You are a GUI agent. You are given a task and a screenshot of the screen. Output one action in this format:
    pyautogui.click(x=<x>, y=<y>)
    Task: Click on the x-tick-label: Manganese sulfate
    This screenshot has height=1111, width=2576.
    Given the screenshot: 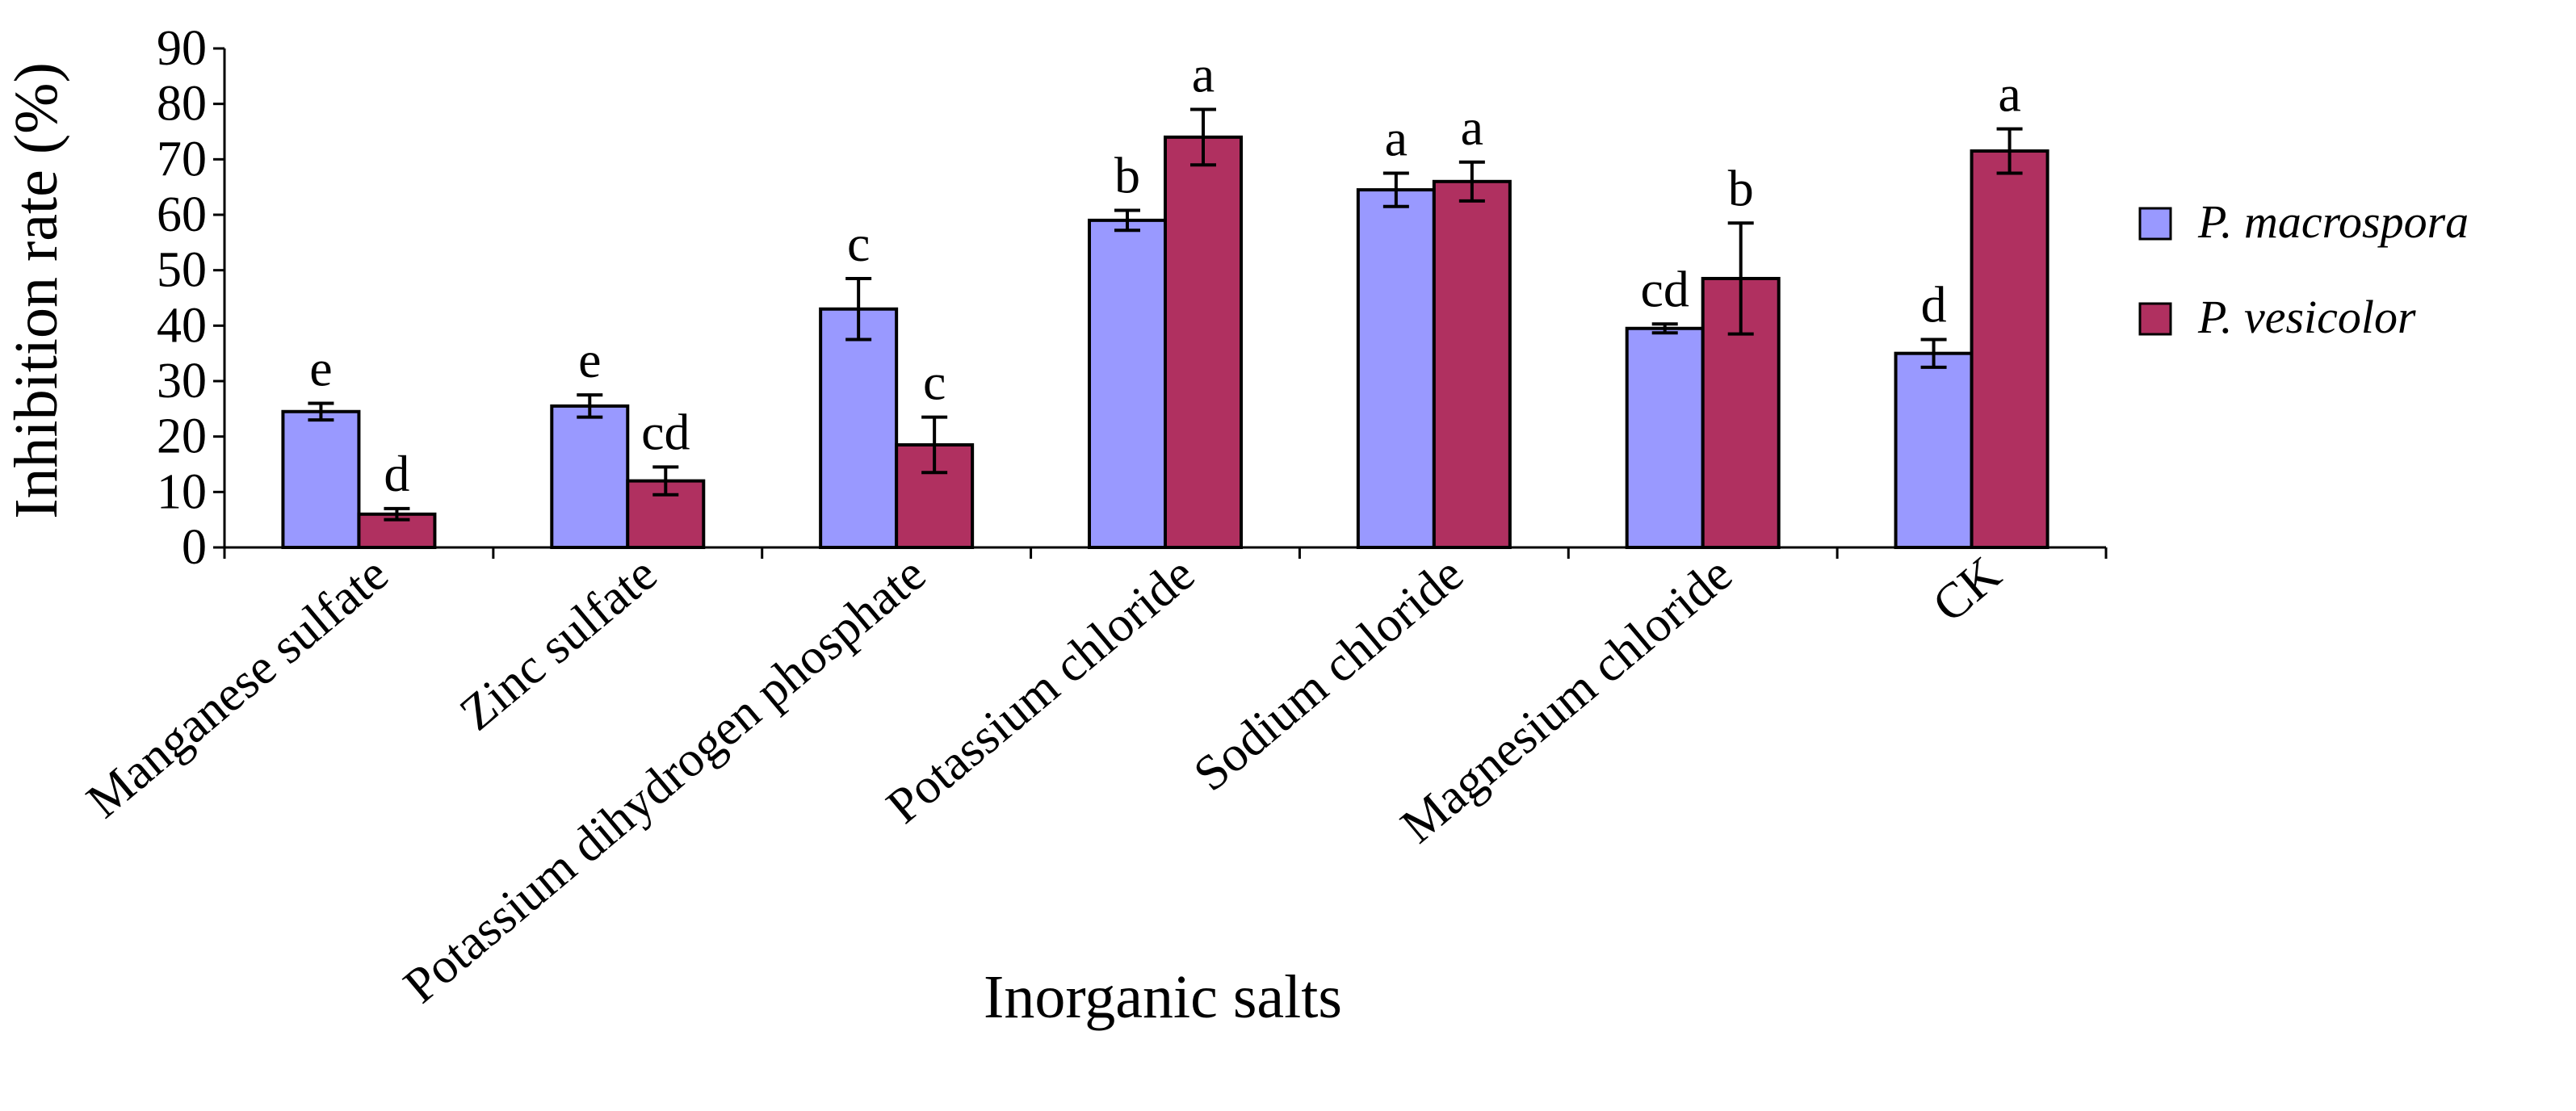 What is the action you would take?
    pyautogui.click(x=237, y=688)
    